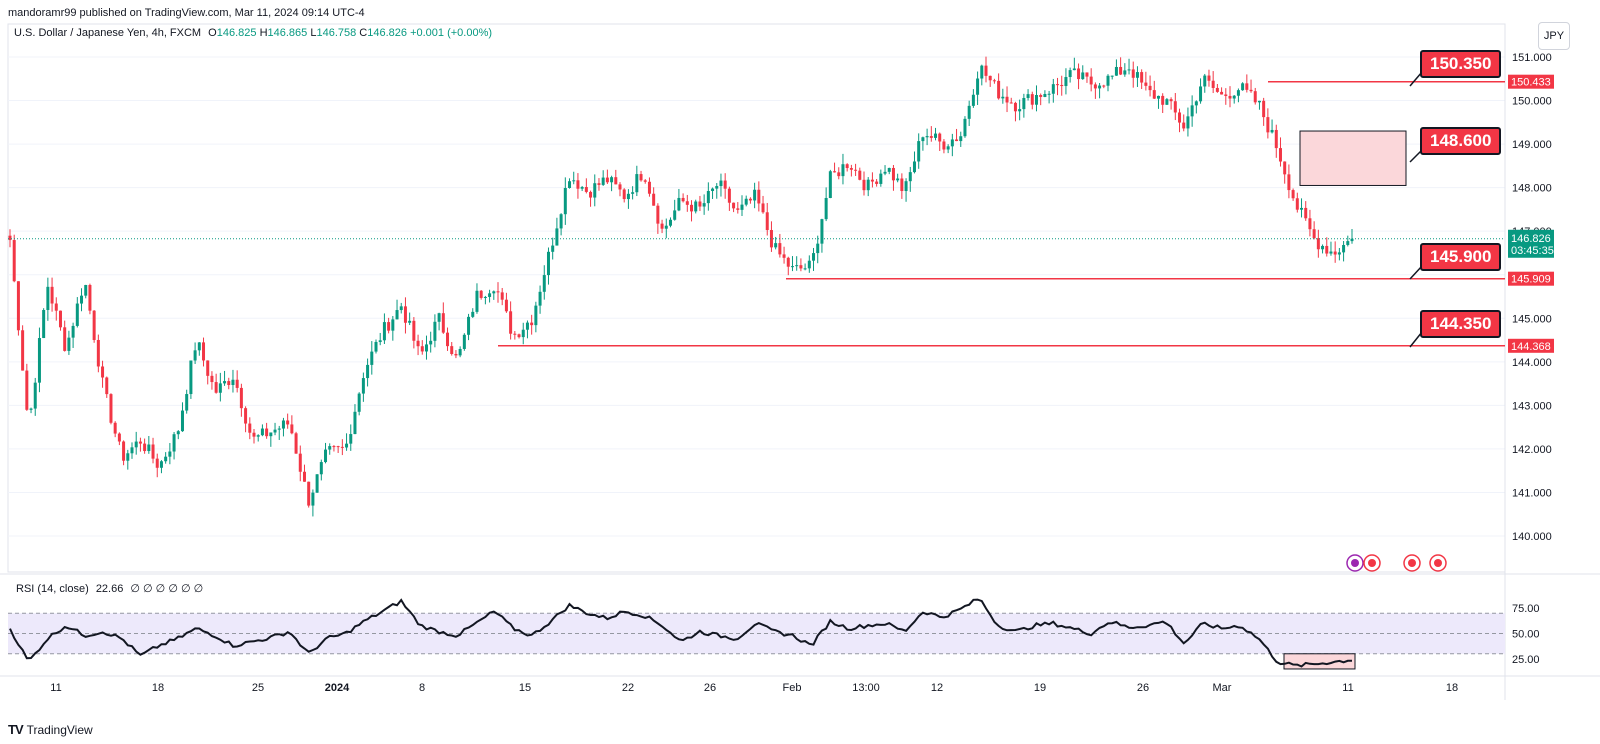 The image size is (1600, 744). I want to click on time-tick-label: 11, so click(55, 688).